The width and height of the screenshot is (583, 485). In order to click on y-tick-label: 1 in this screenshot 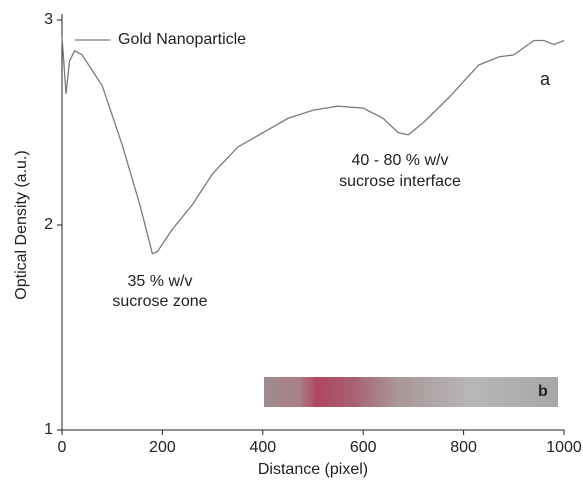, I will do `click(48, 429)`.